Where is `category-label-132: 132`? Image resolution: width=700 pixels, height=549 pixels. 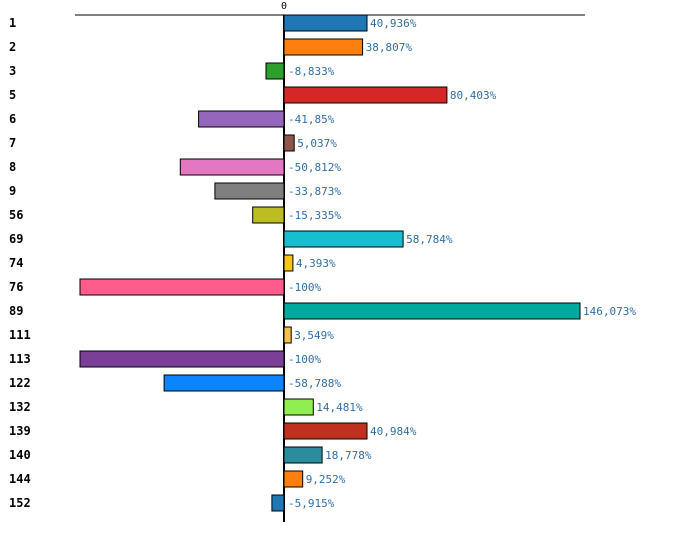 category-label-132: 132 is located at coordinates (20, 407).